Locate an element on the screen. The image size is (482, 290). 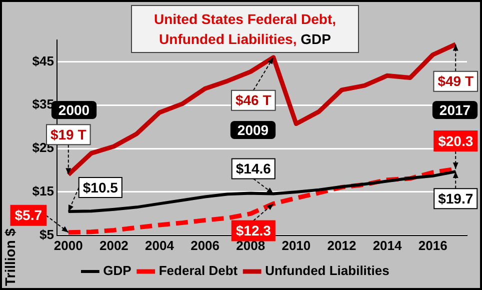
x-tick-label: 2008 is located at coordinates (251, 245).